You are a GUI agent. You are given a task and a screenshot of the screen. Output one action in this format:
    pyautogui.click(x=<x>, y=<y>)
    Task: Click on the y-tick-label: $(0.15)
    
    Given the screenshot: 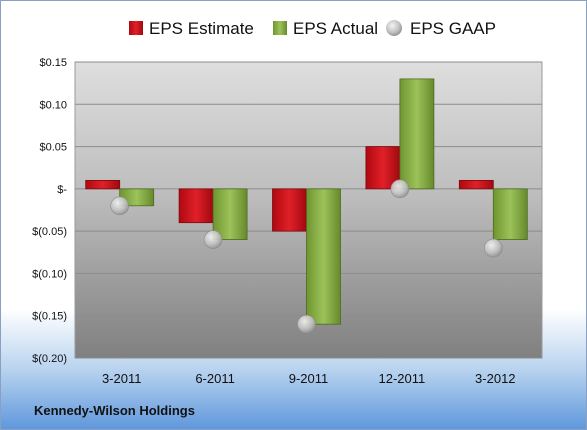 What is the action you would take?
    pyautogui.click(x=49, y=317)
    